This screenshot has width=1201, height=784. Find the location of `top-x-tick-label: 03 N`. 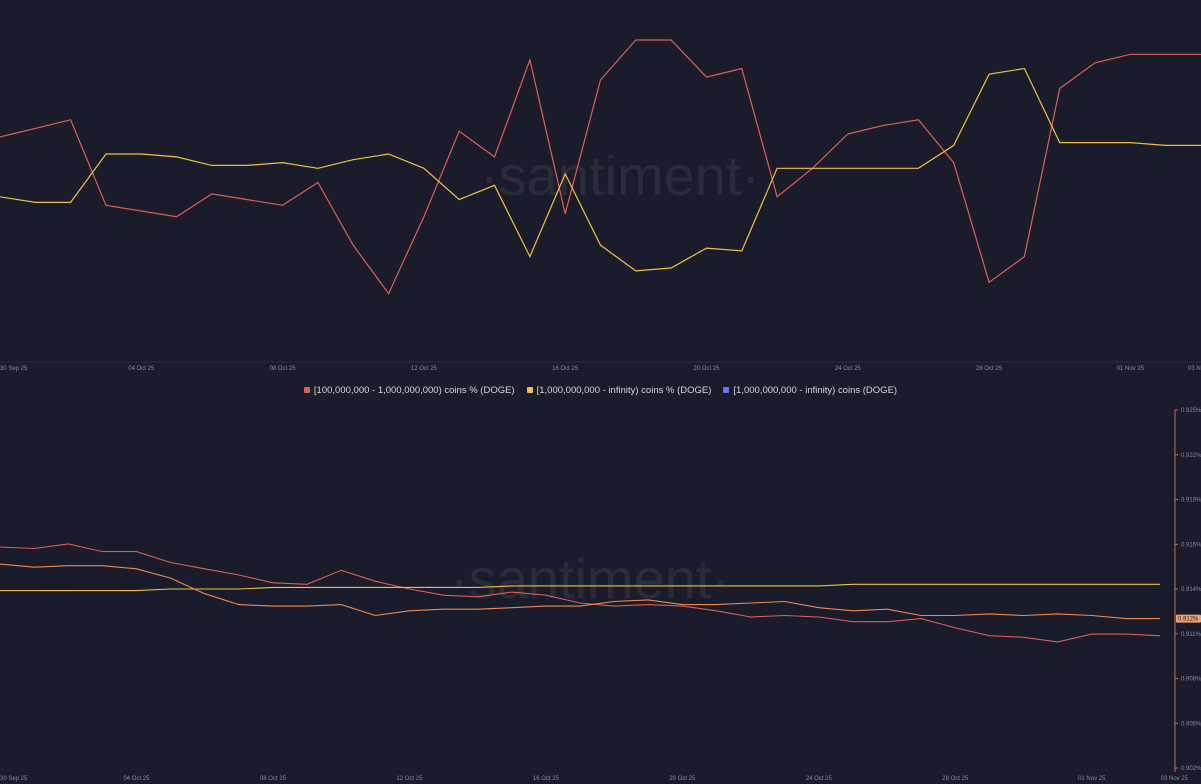

top-x-tick-label: 03 N is located at coordinates (1194, 369).